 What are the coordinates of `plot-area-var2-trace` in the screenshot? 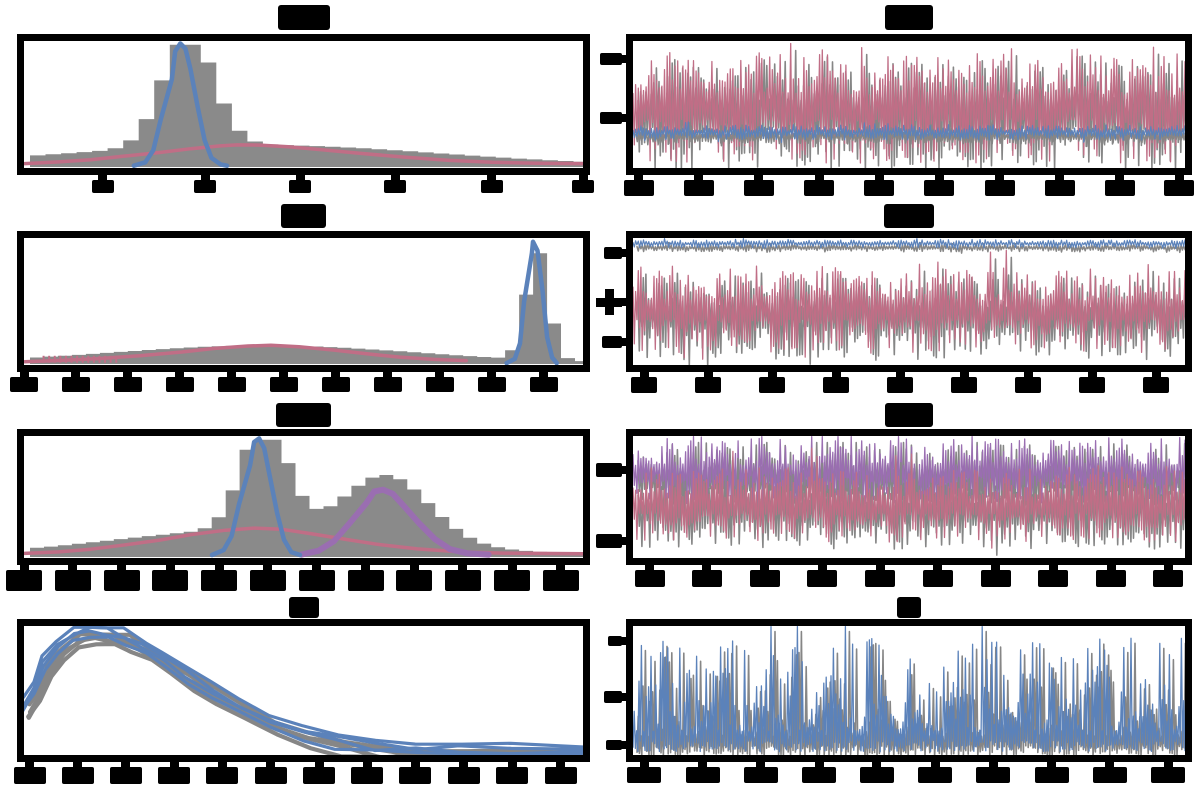 It's located at (909, 496).